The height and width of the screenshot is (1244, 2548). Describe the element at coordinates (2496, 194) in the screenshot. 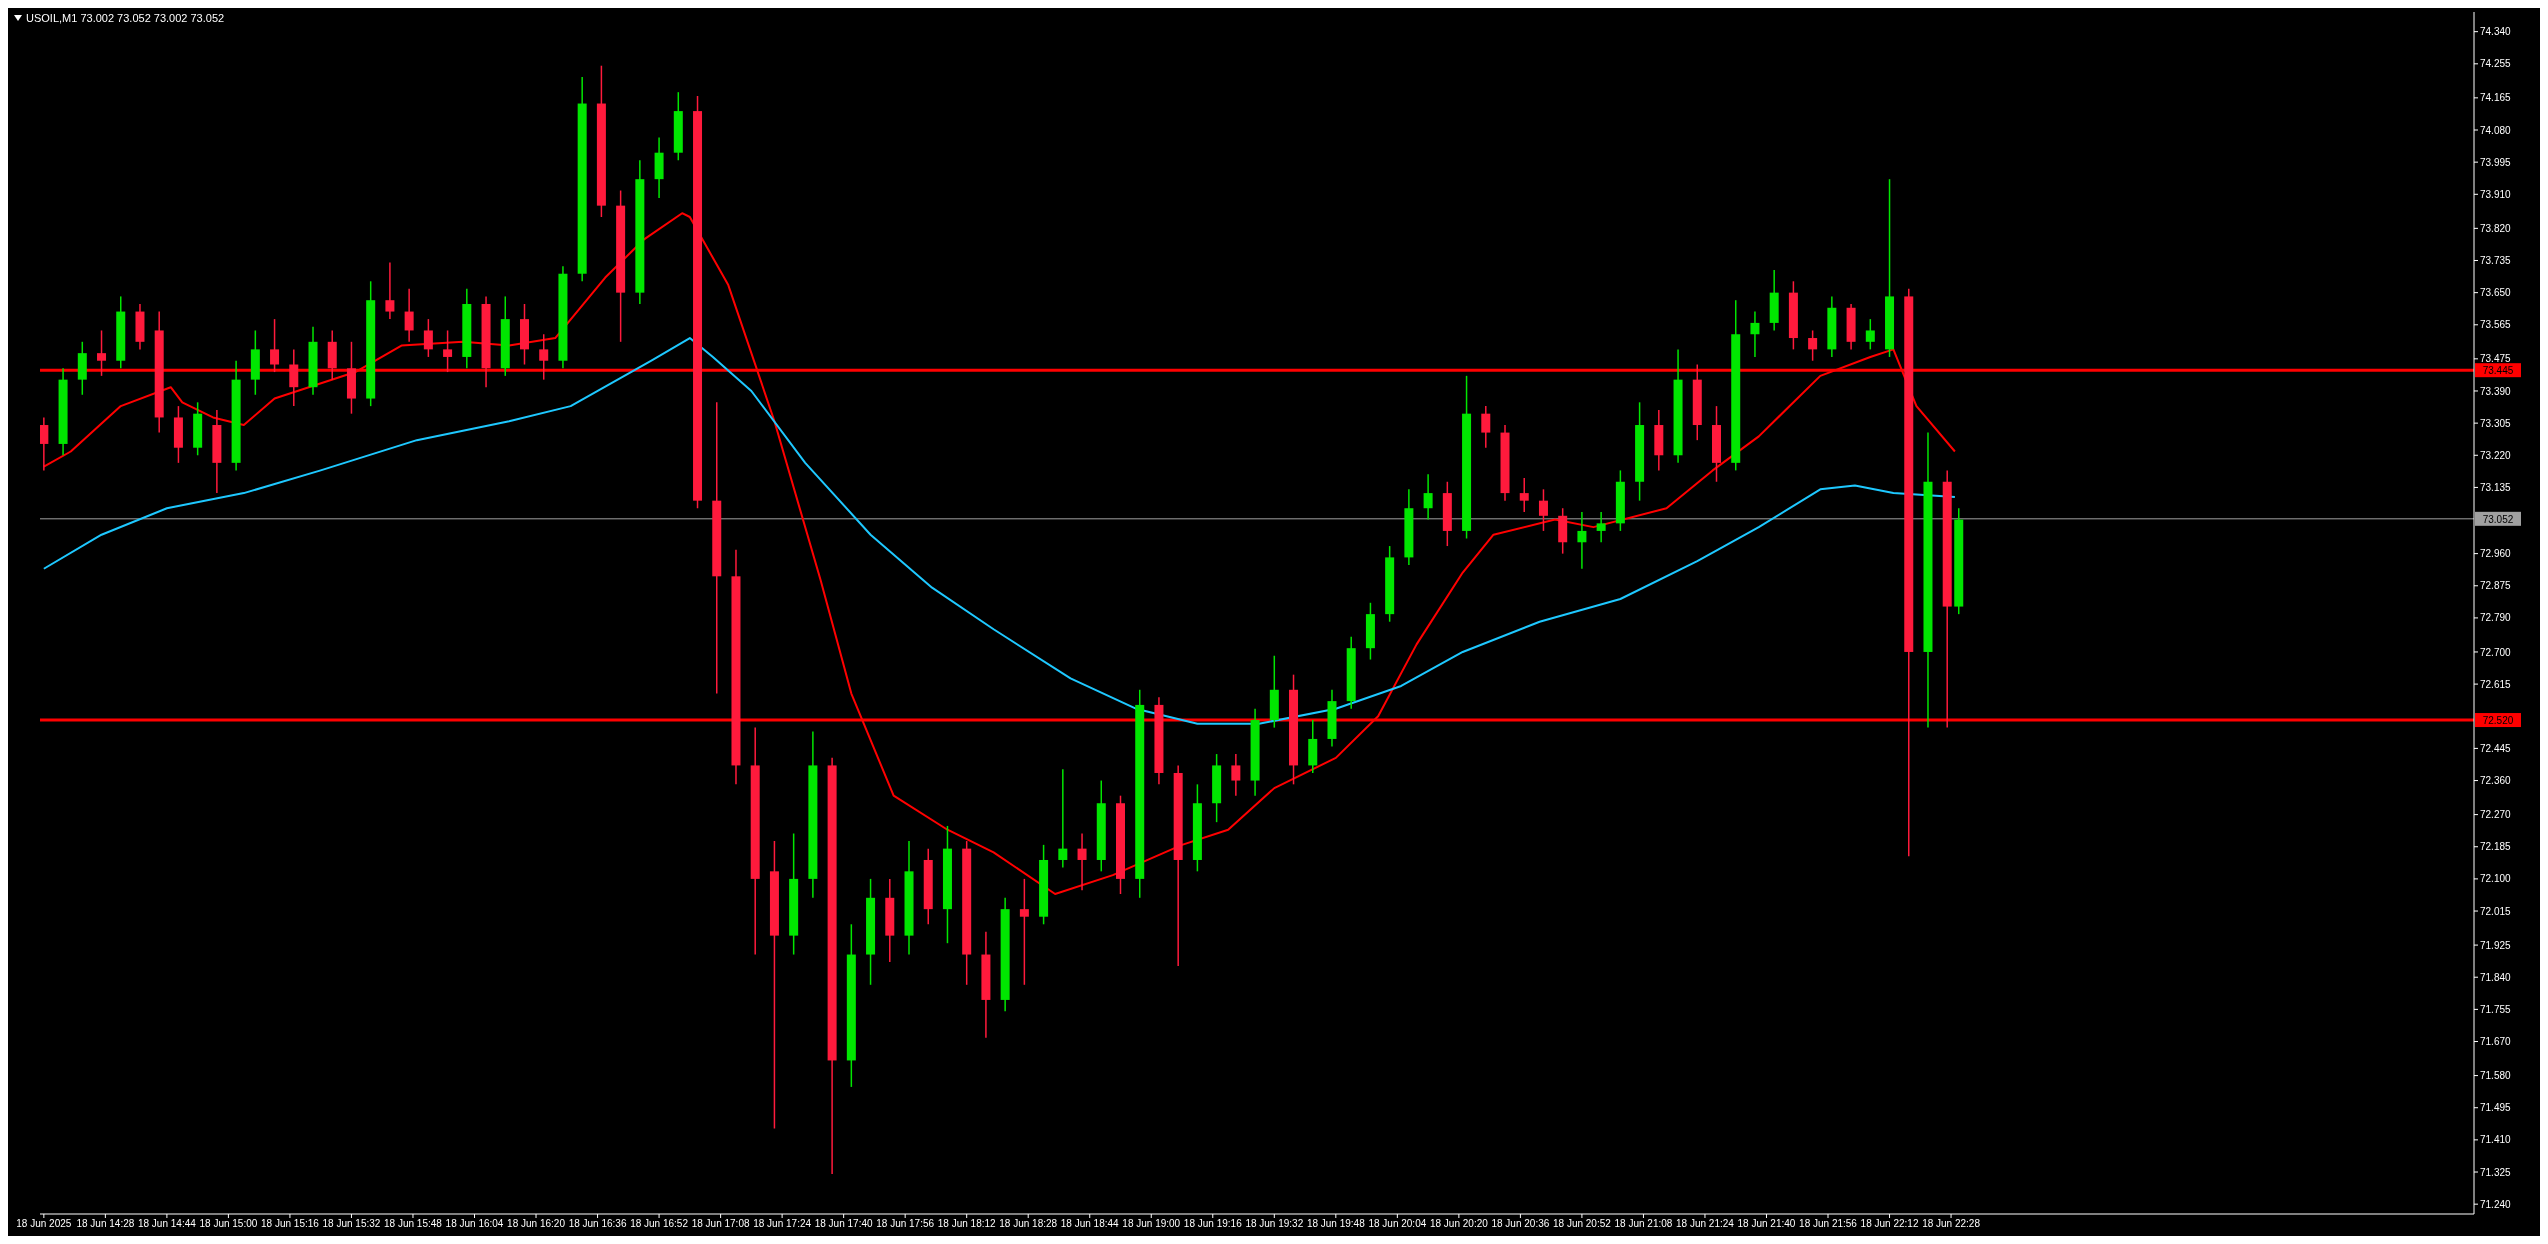

I see `y-tick-label: 73.910` at that location.